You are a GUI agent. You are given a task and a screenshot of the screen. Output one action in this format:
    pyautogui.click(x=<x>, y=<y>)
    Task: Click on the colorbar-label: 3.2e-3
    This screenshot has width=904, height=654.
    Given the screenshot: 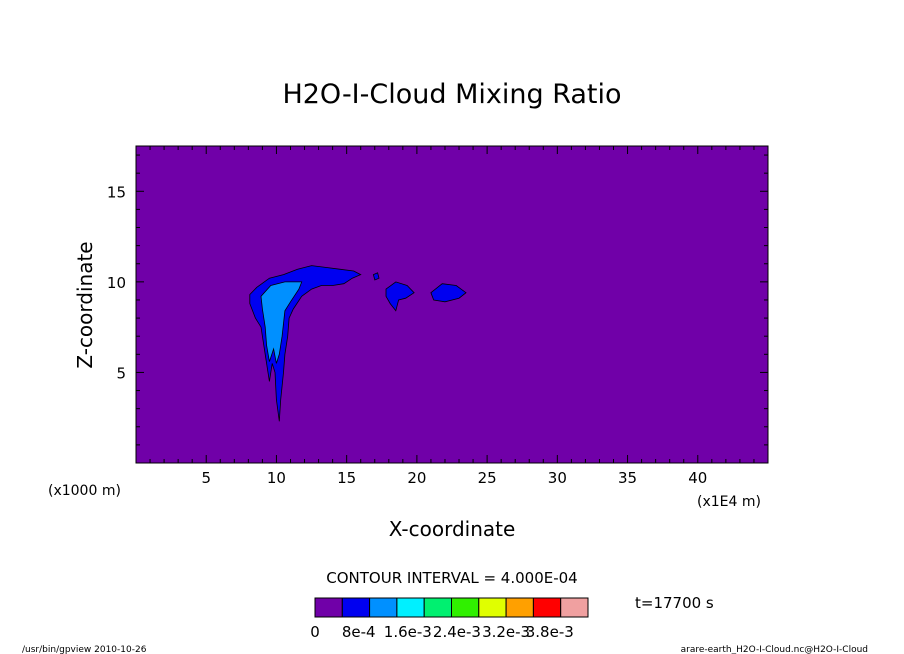 What is the action you would take?
    pyautogui.click(x=506, y=632)
    